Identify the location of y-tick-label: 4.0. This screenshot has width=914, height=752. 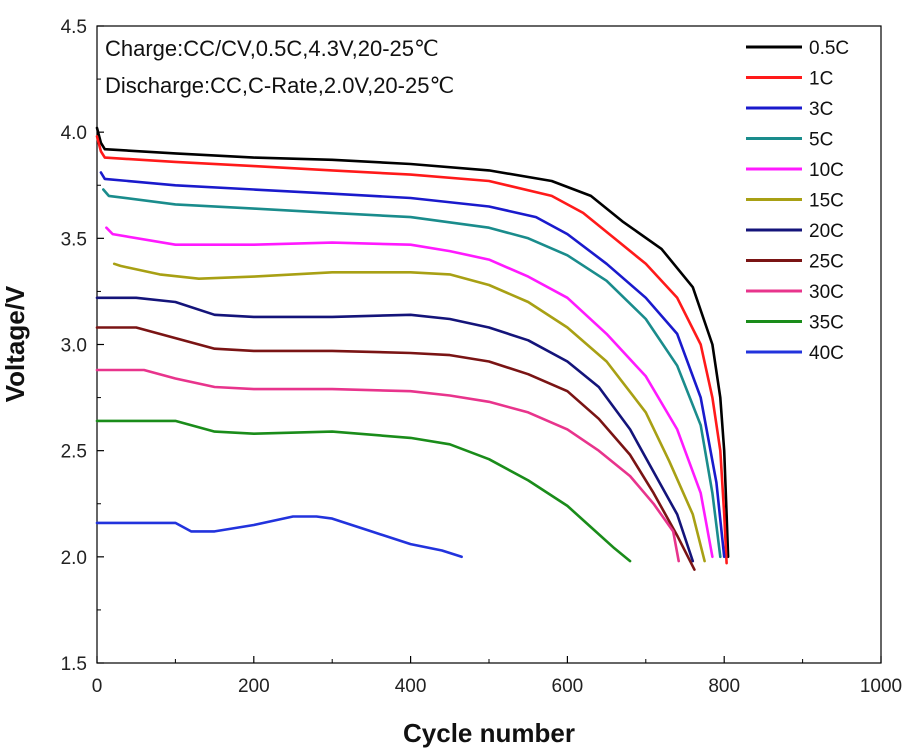
(74, 133).